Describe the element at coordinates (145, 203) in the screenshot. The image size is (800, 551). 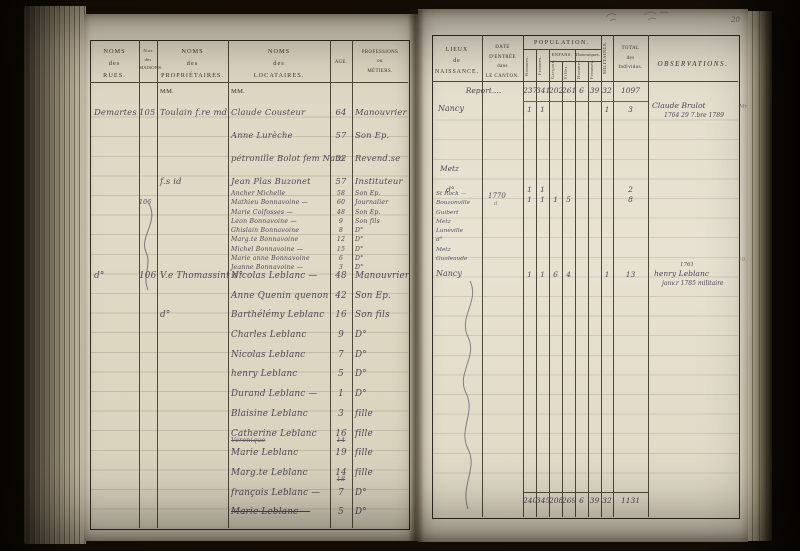
I see `house-number-cell: 106` at that location.